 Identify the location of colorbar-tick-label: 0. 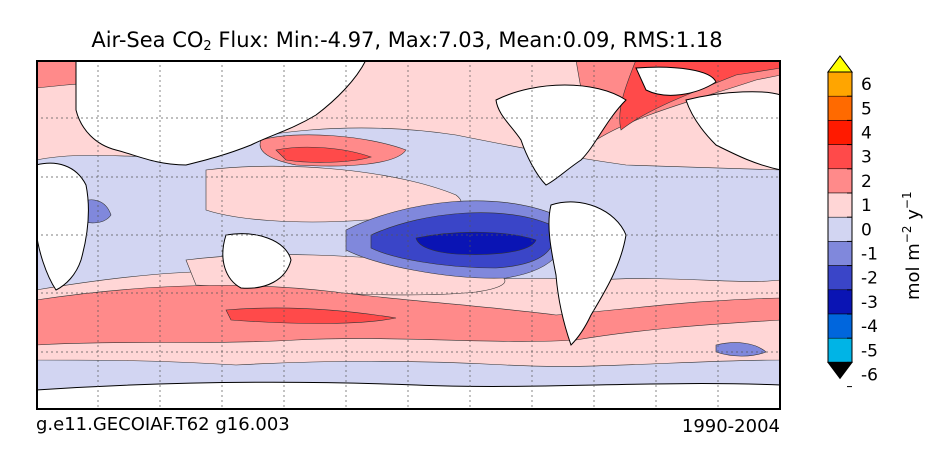
(866, 230).